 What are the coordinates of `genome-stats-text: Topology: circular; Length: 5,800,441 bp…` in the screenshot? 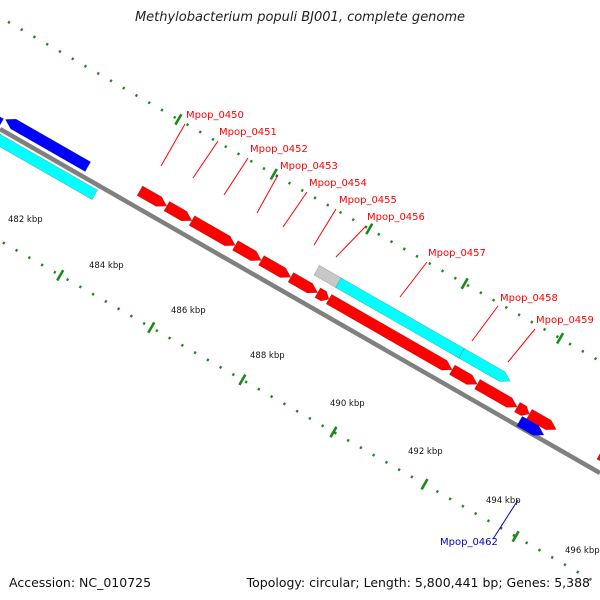 It's located at (418, 582).